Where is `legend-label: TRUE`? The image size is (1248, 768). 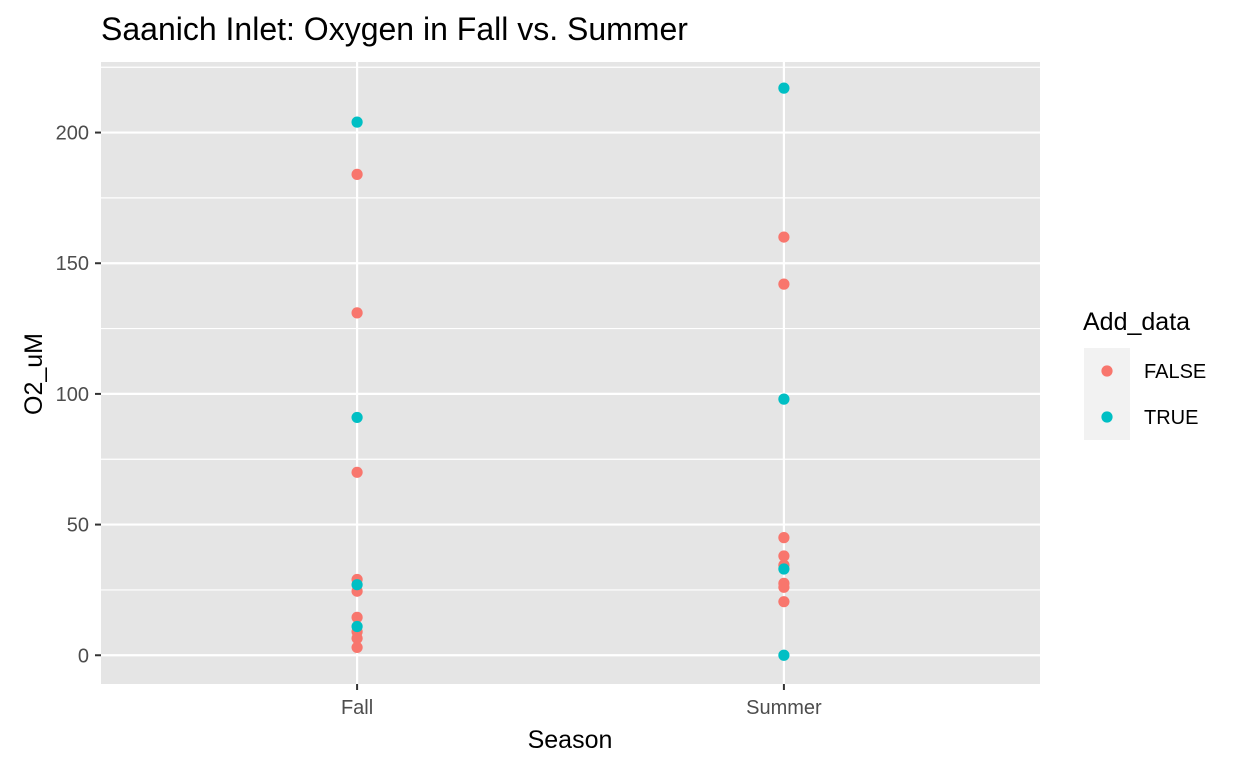
legend-label: TRUE is located at coordinates (1171, 418).